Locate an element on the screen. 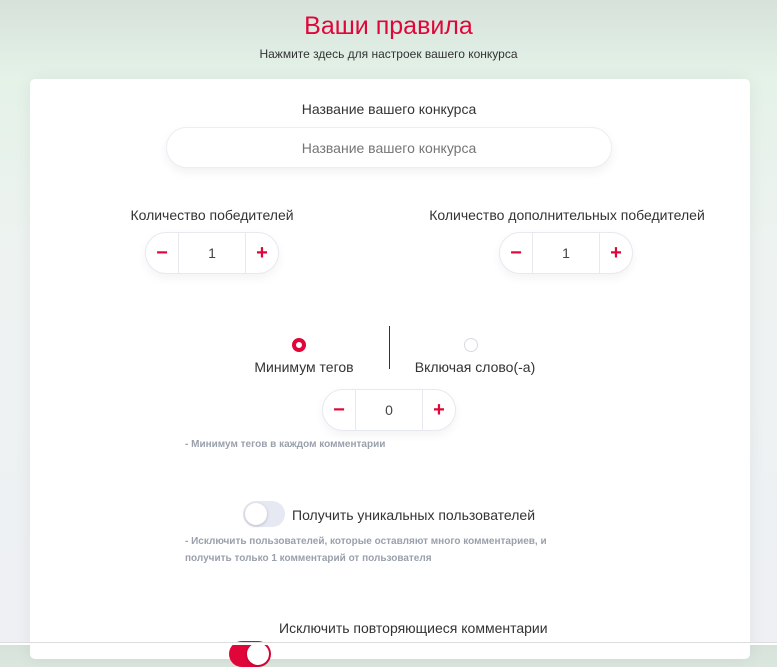 Image resolution: width=777 pixels, height=667 pixels. unique-users-toggle is located at coordinates (264, 514).